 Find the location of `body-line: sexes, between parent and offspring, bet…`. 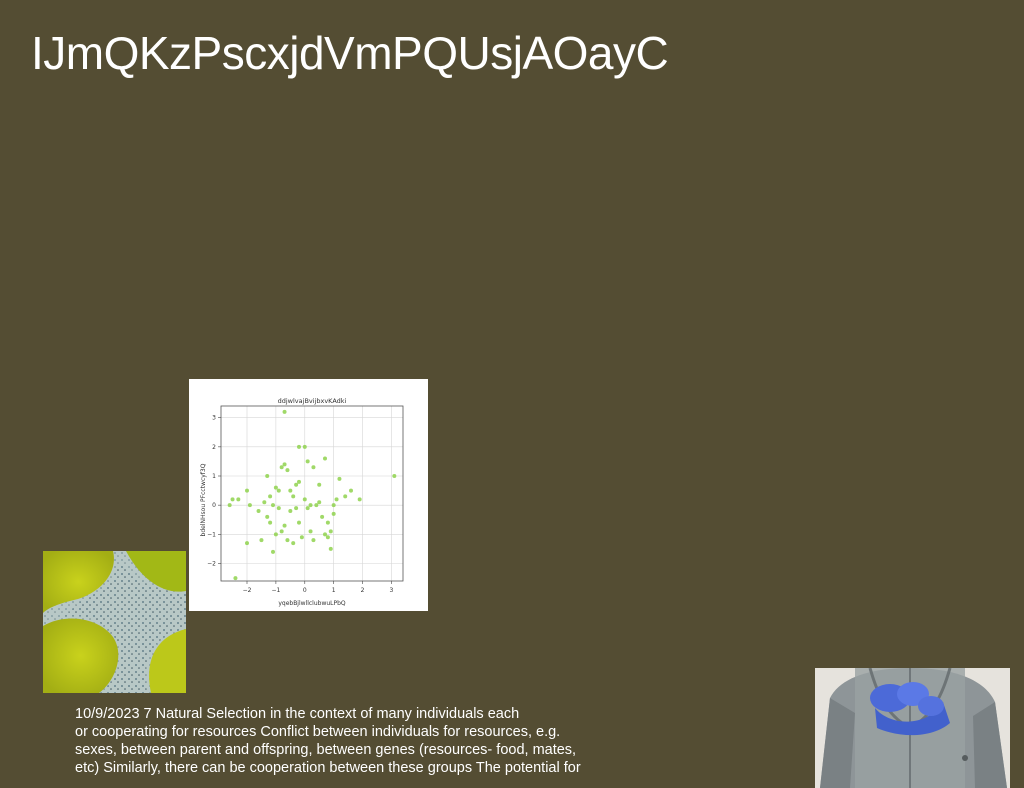

body-line: sexes, between parent and offspring, bet… is located at coordinates (326, 750).